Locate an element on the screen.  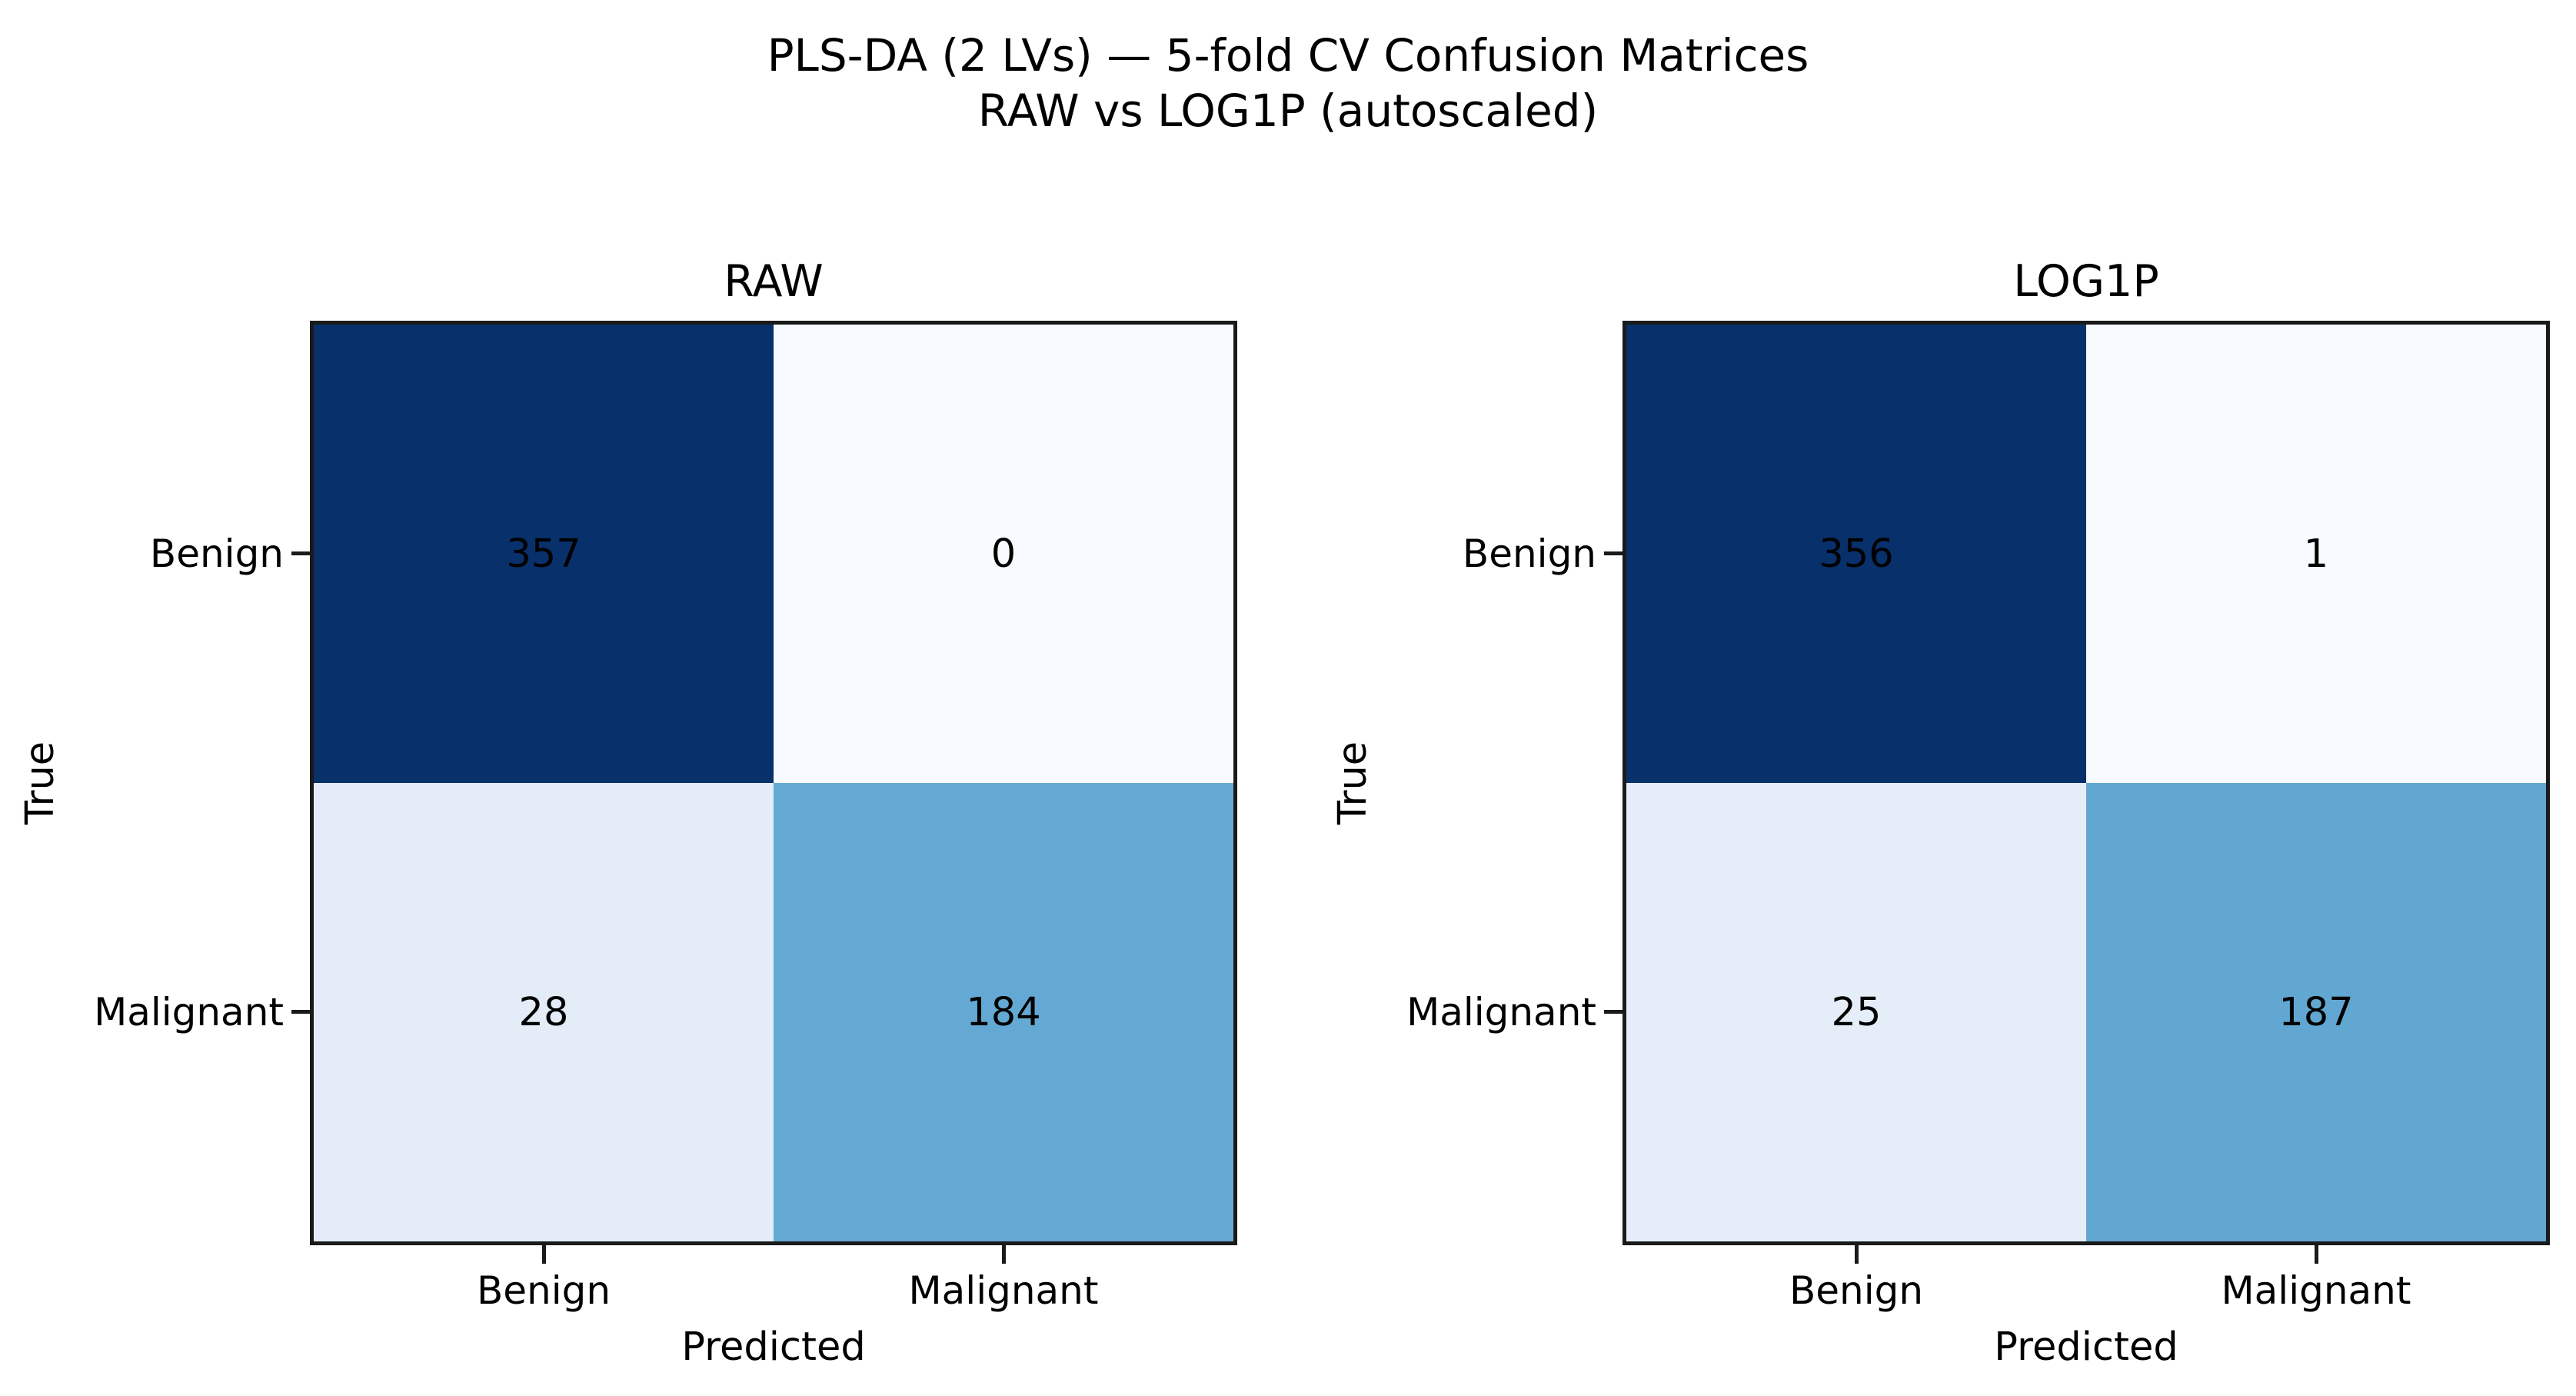
cell-value: 1 is located at coordinates (2316, 554).